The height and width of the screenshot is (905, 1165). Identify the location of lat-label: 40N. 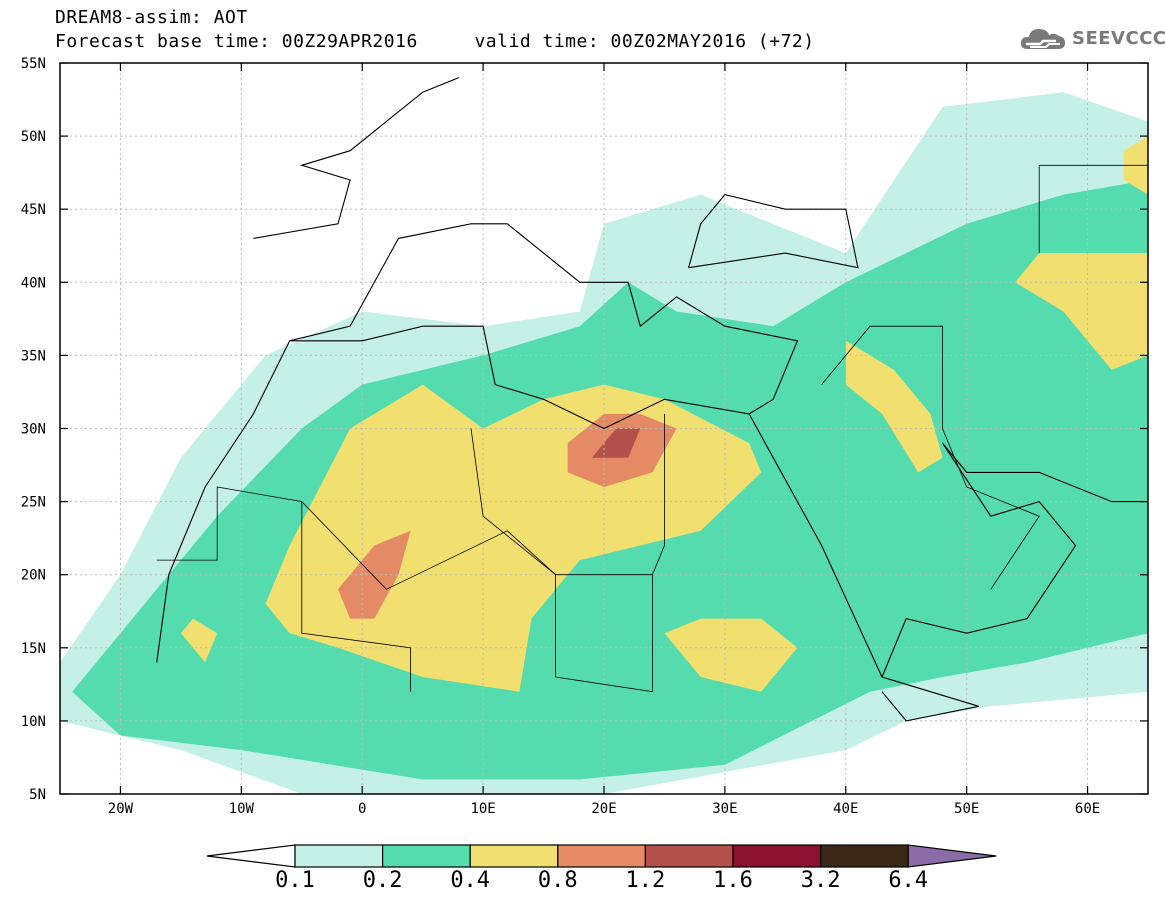
(33, 283).